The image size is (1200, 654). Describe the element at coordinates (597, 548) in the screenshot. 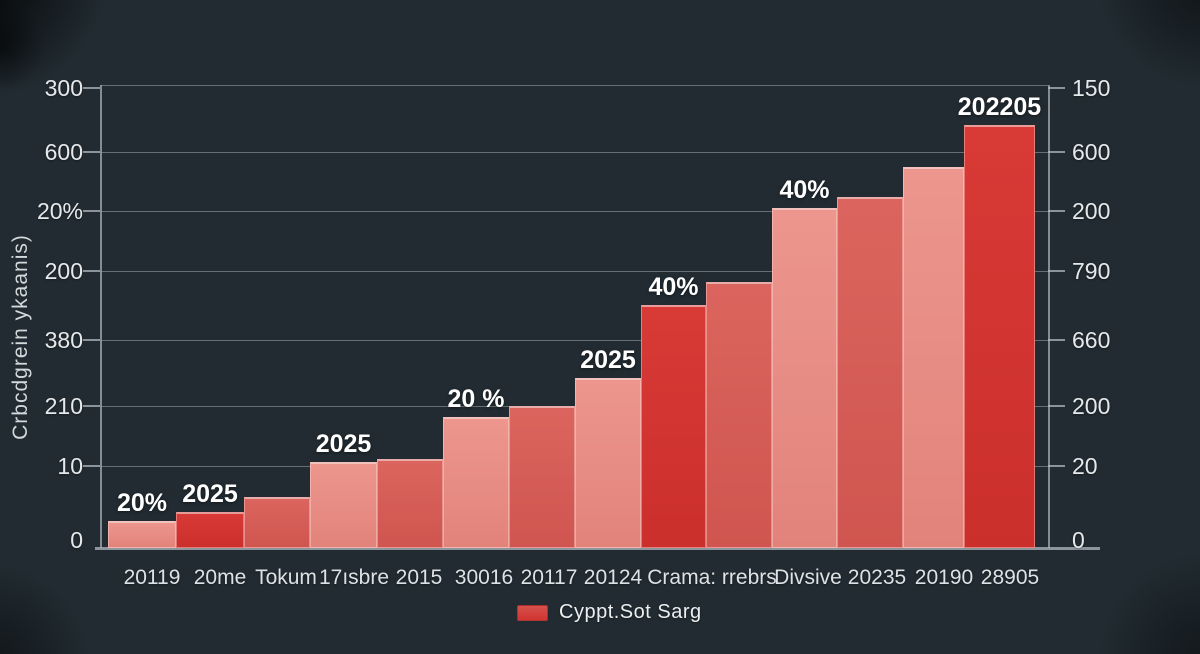

I see `x-axis-line` at that location.